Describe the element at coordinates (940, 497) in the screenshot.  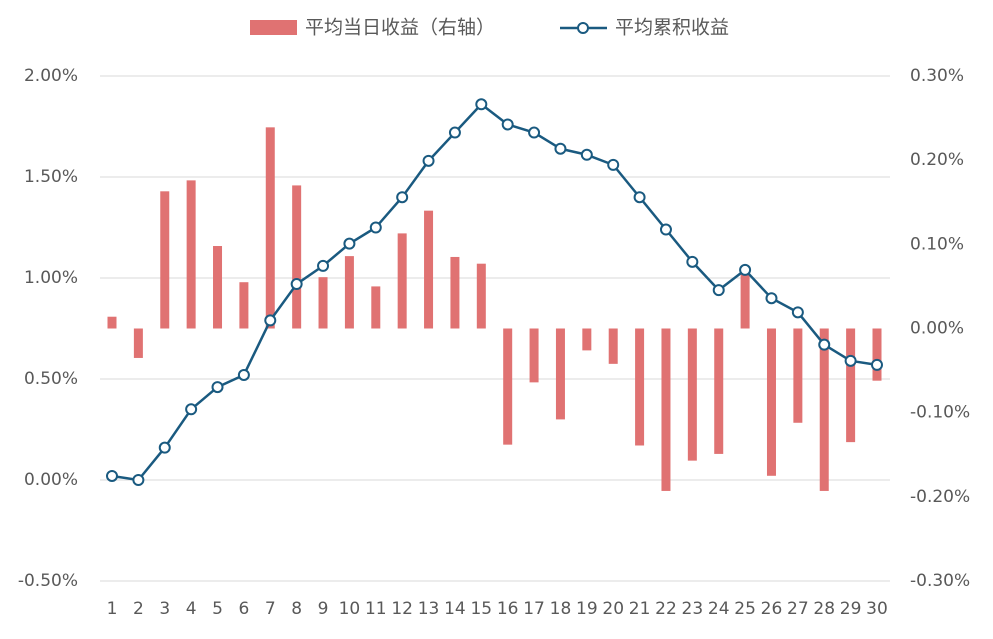
I see `y2-tick-label: -0.20%` at that location.